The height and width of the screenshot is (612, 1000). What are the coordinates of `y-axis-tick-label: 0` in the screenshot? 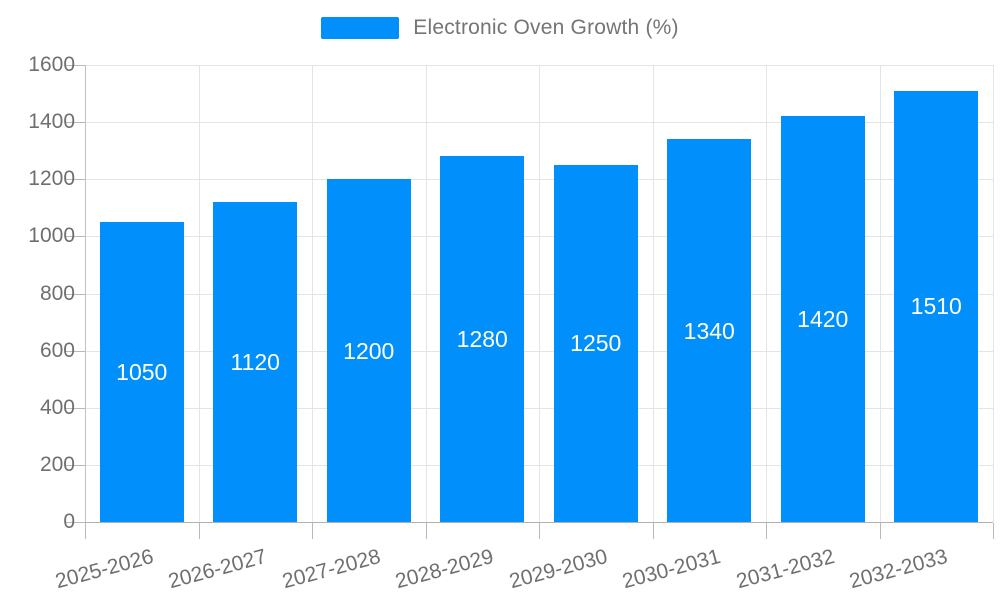 It's located at (69, 521).